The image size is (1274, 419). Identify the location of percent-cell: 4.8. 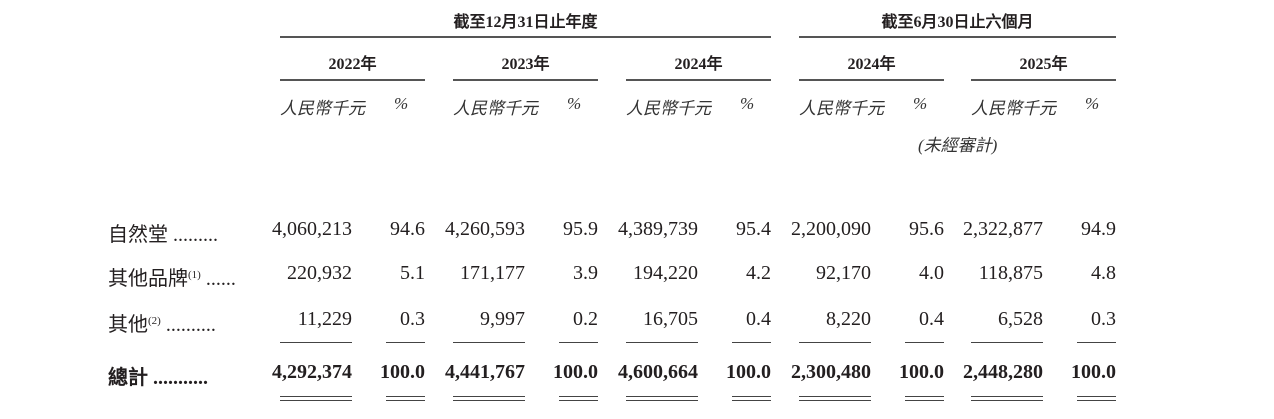
(1103, 273).